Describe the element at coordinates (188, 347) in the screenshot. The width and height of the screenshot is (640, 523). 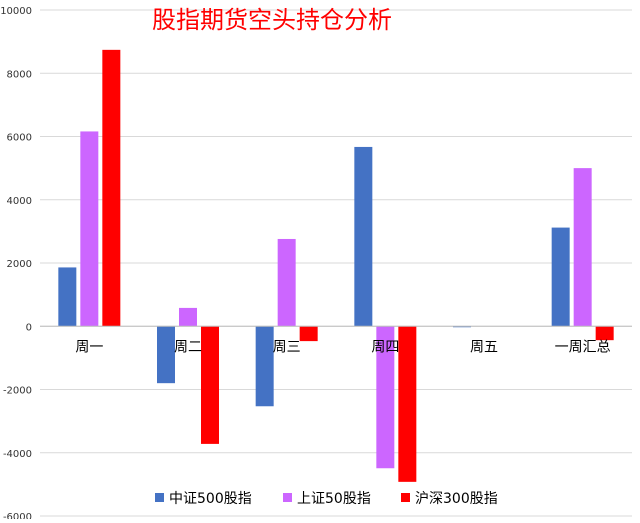
I see `x-tick-label: 周二` at that location.